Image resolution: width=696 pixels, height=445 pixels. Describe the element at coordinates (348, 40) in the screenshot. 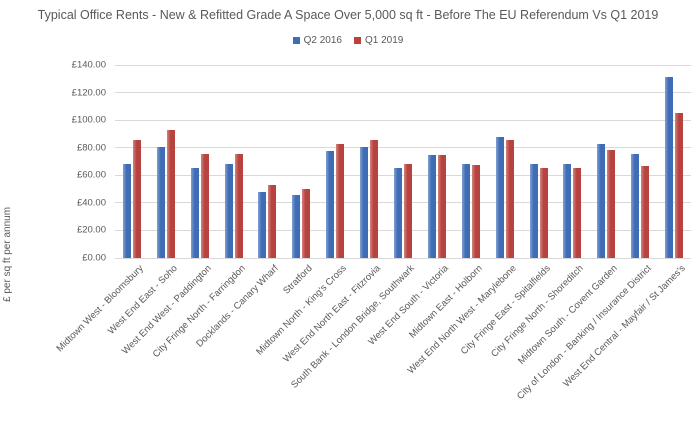

I see `chart-legend: Q2 2016 Q1 2019` at that location.